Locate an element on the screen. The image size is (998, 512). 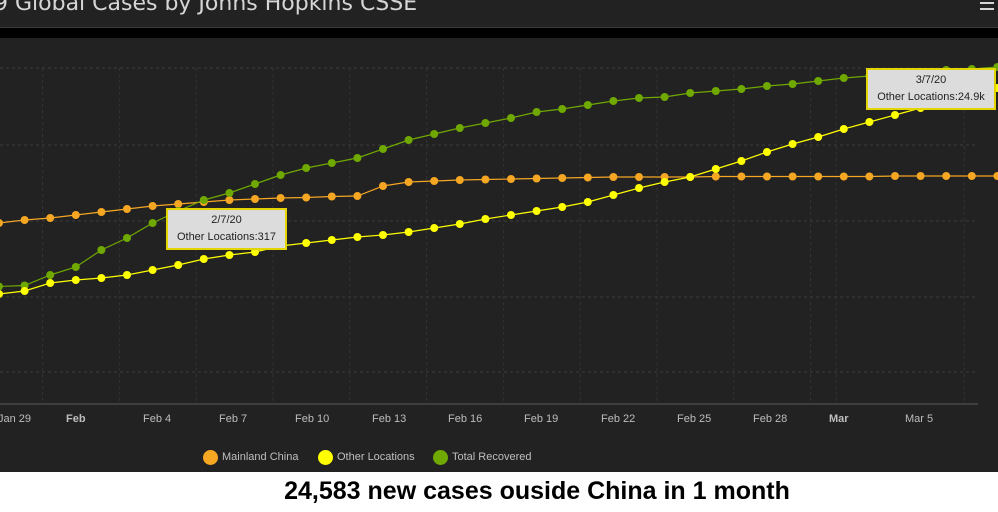
tooltip-value: Other Locations:24.9k is located at coordinates (931, 97).